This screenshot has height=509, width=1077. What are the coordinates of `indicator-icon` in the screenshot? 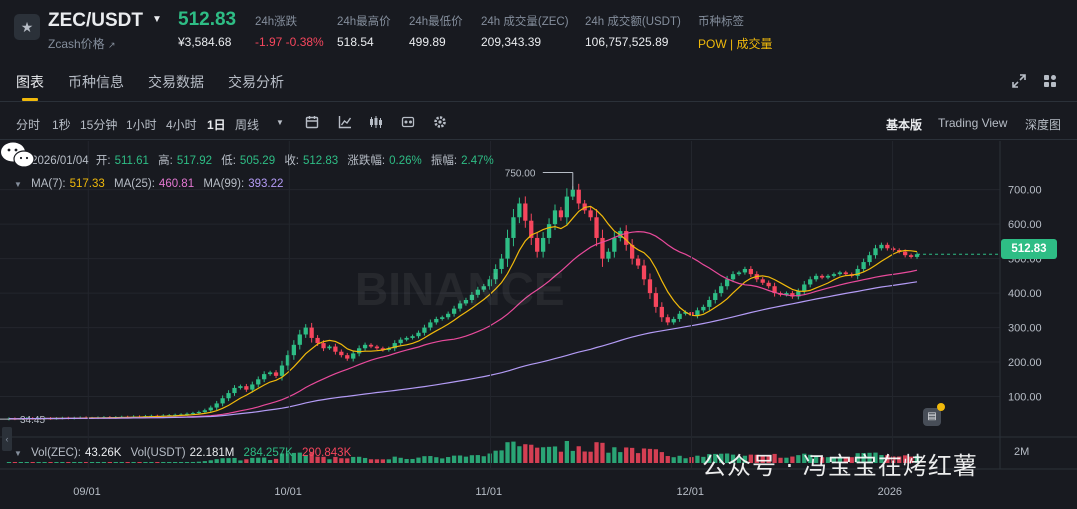 It's located at (345, 122).